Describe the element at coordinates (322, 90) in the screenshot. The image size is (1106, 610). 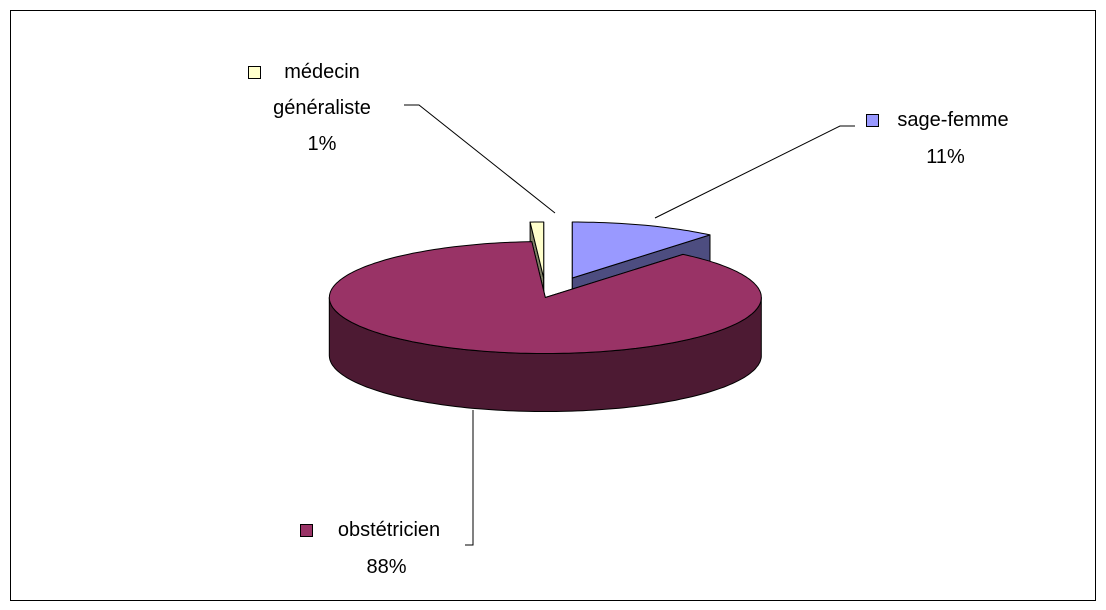
I see `category-label: médecin généraliste` at that location.